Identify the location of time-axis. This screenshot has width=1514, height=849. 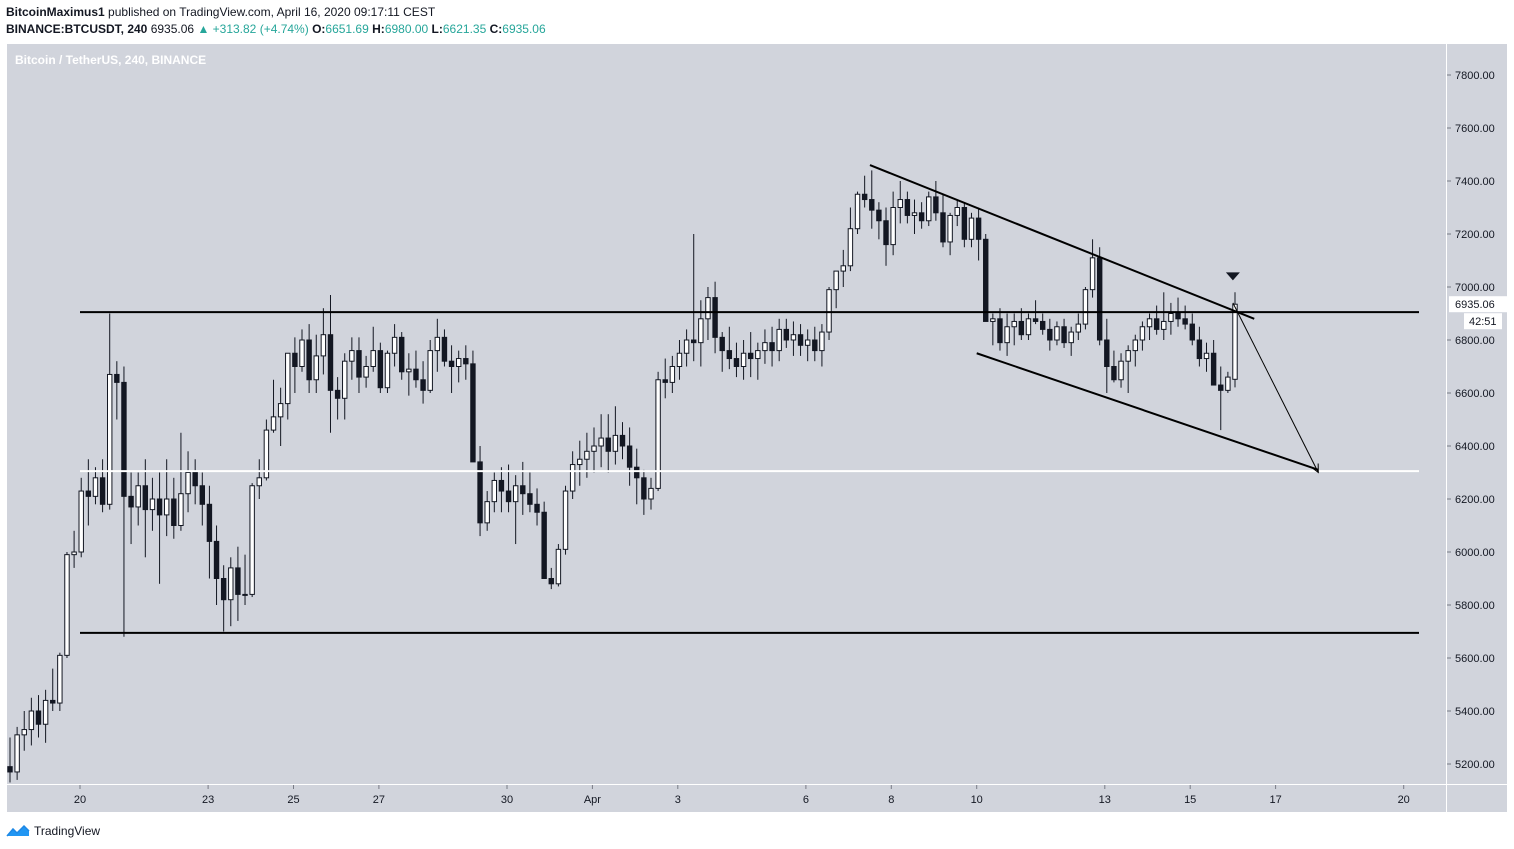
(726, 798).